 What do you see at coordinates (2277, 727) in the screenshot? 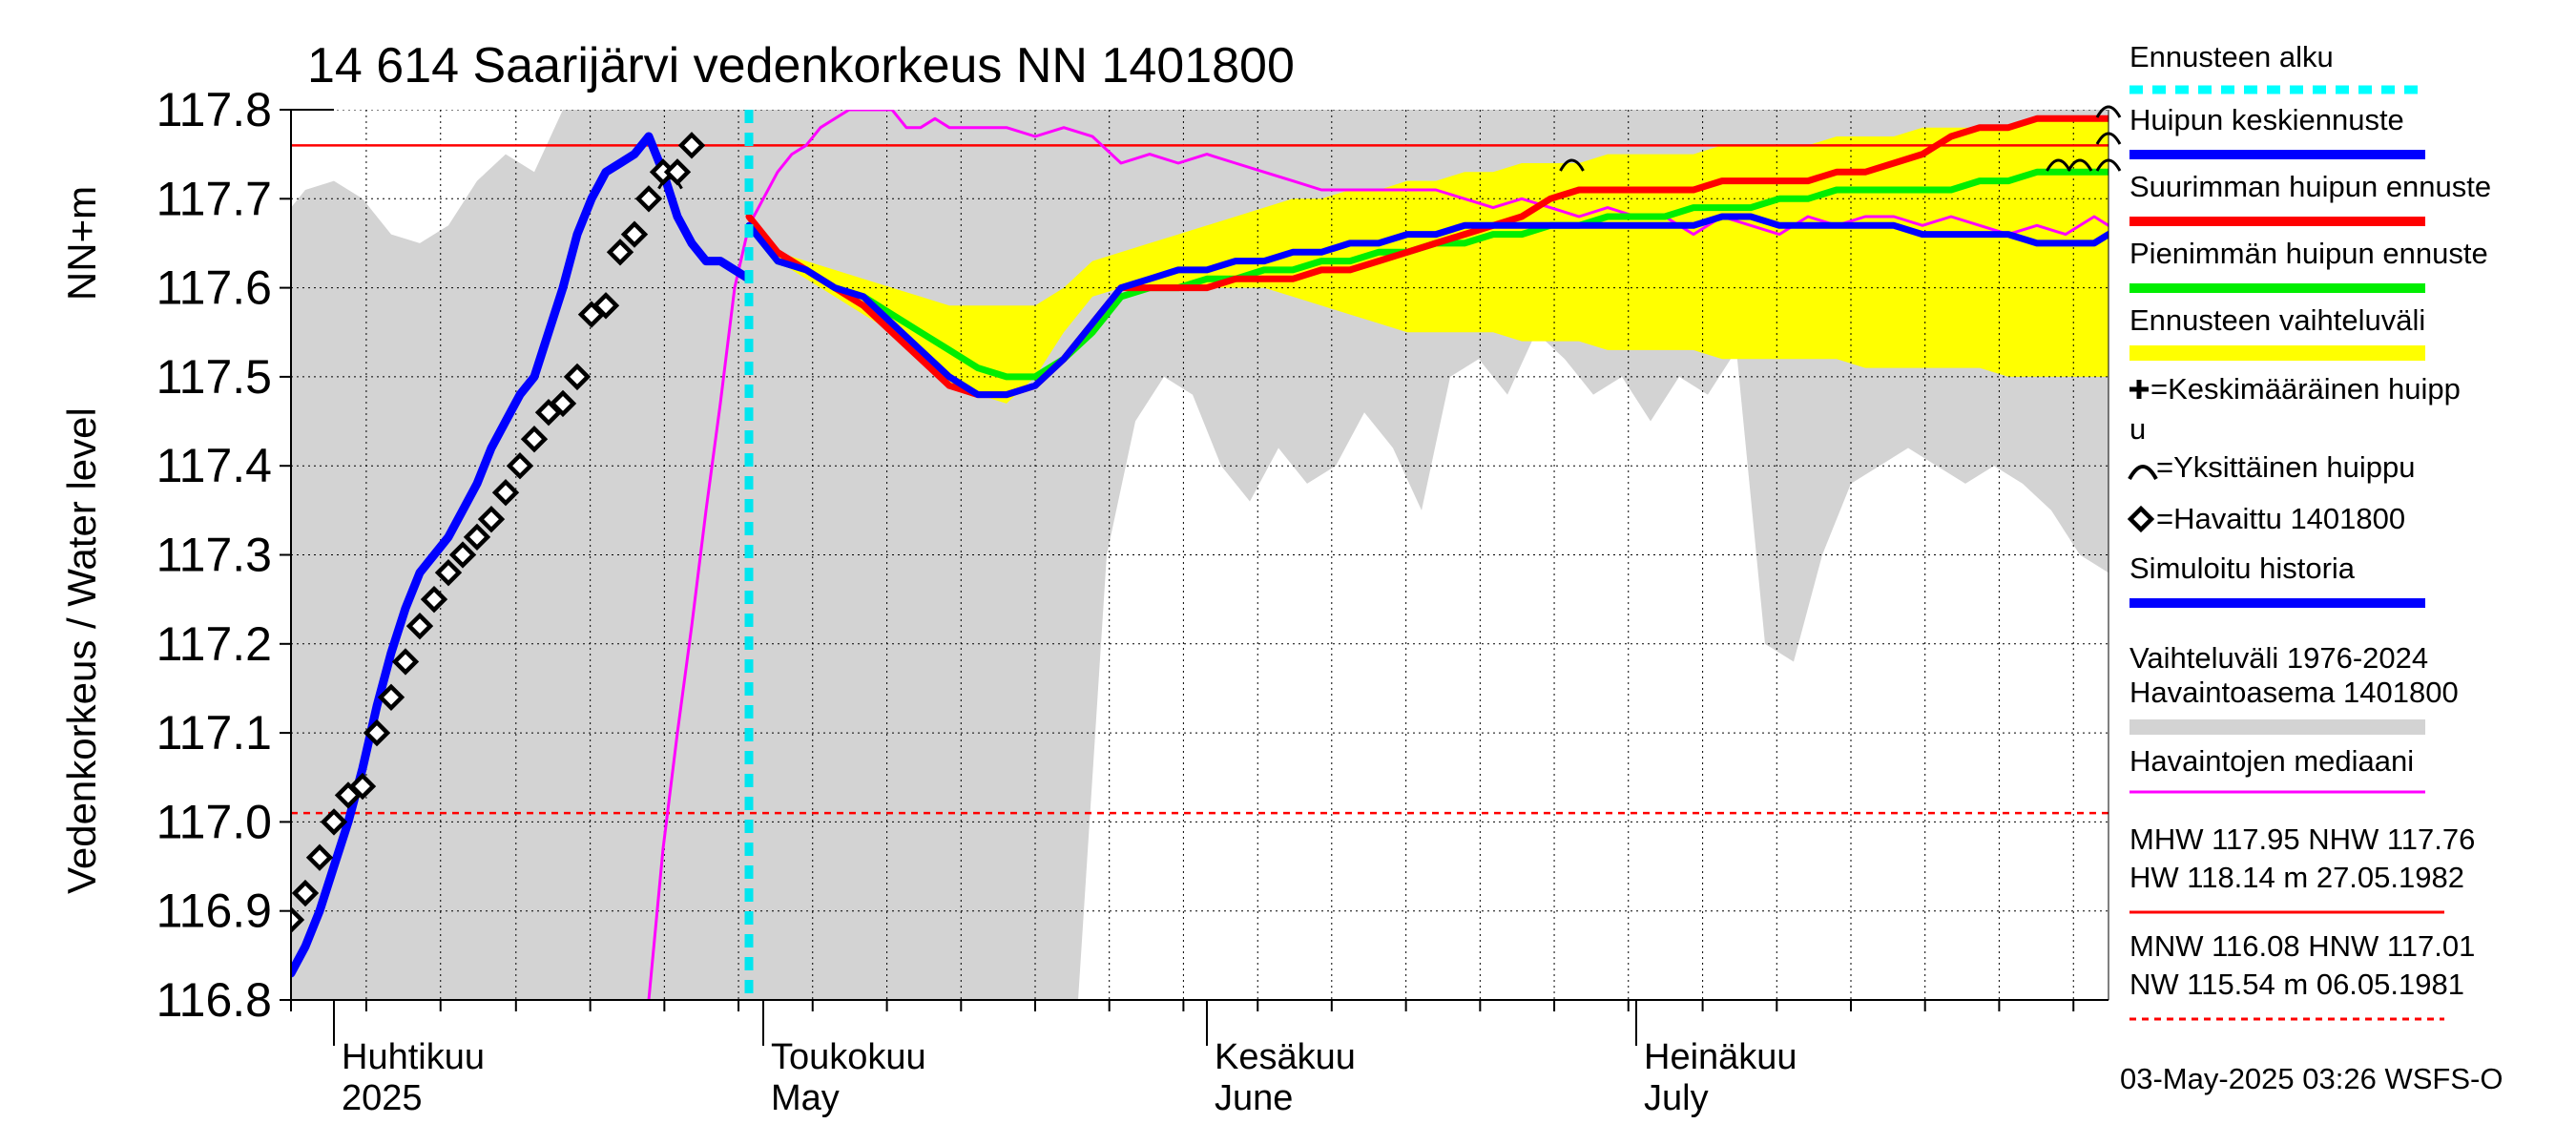
I see `legend-item-9-swatch` at bounding box center [2277, 727].